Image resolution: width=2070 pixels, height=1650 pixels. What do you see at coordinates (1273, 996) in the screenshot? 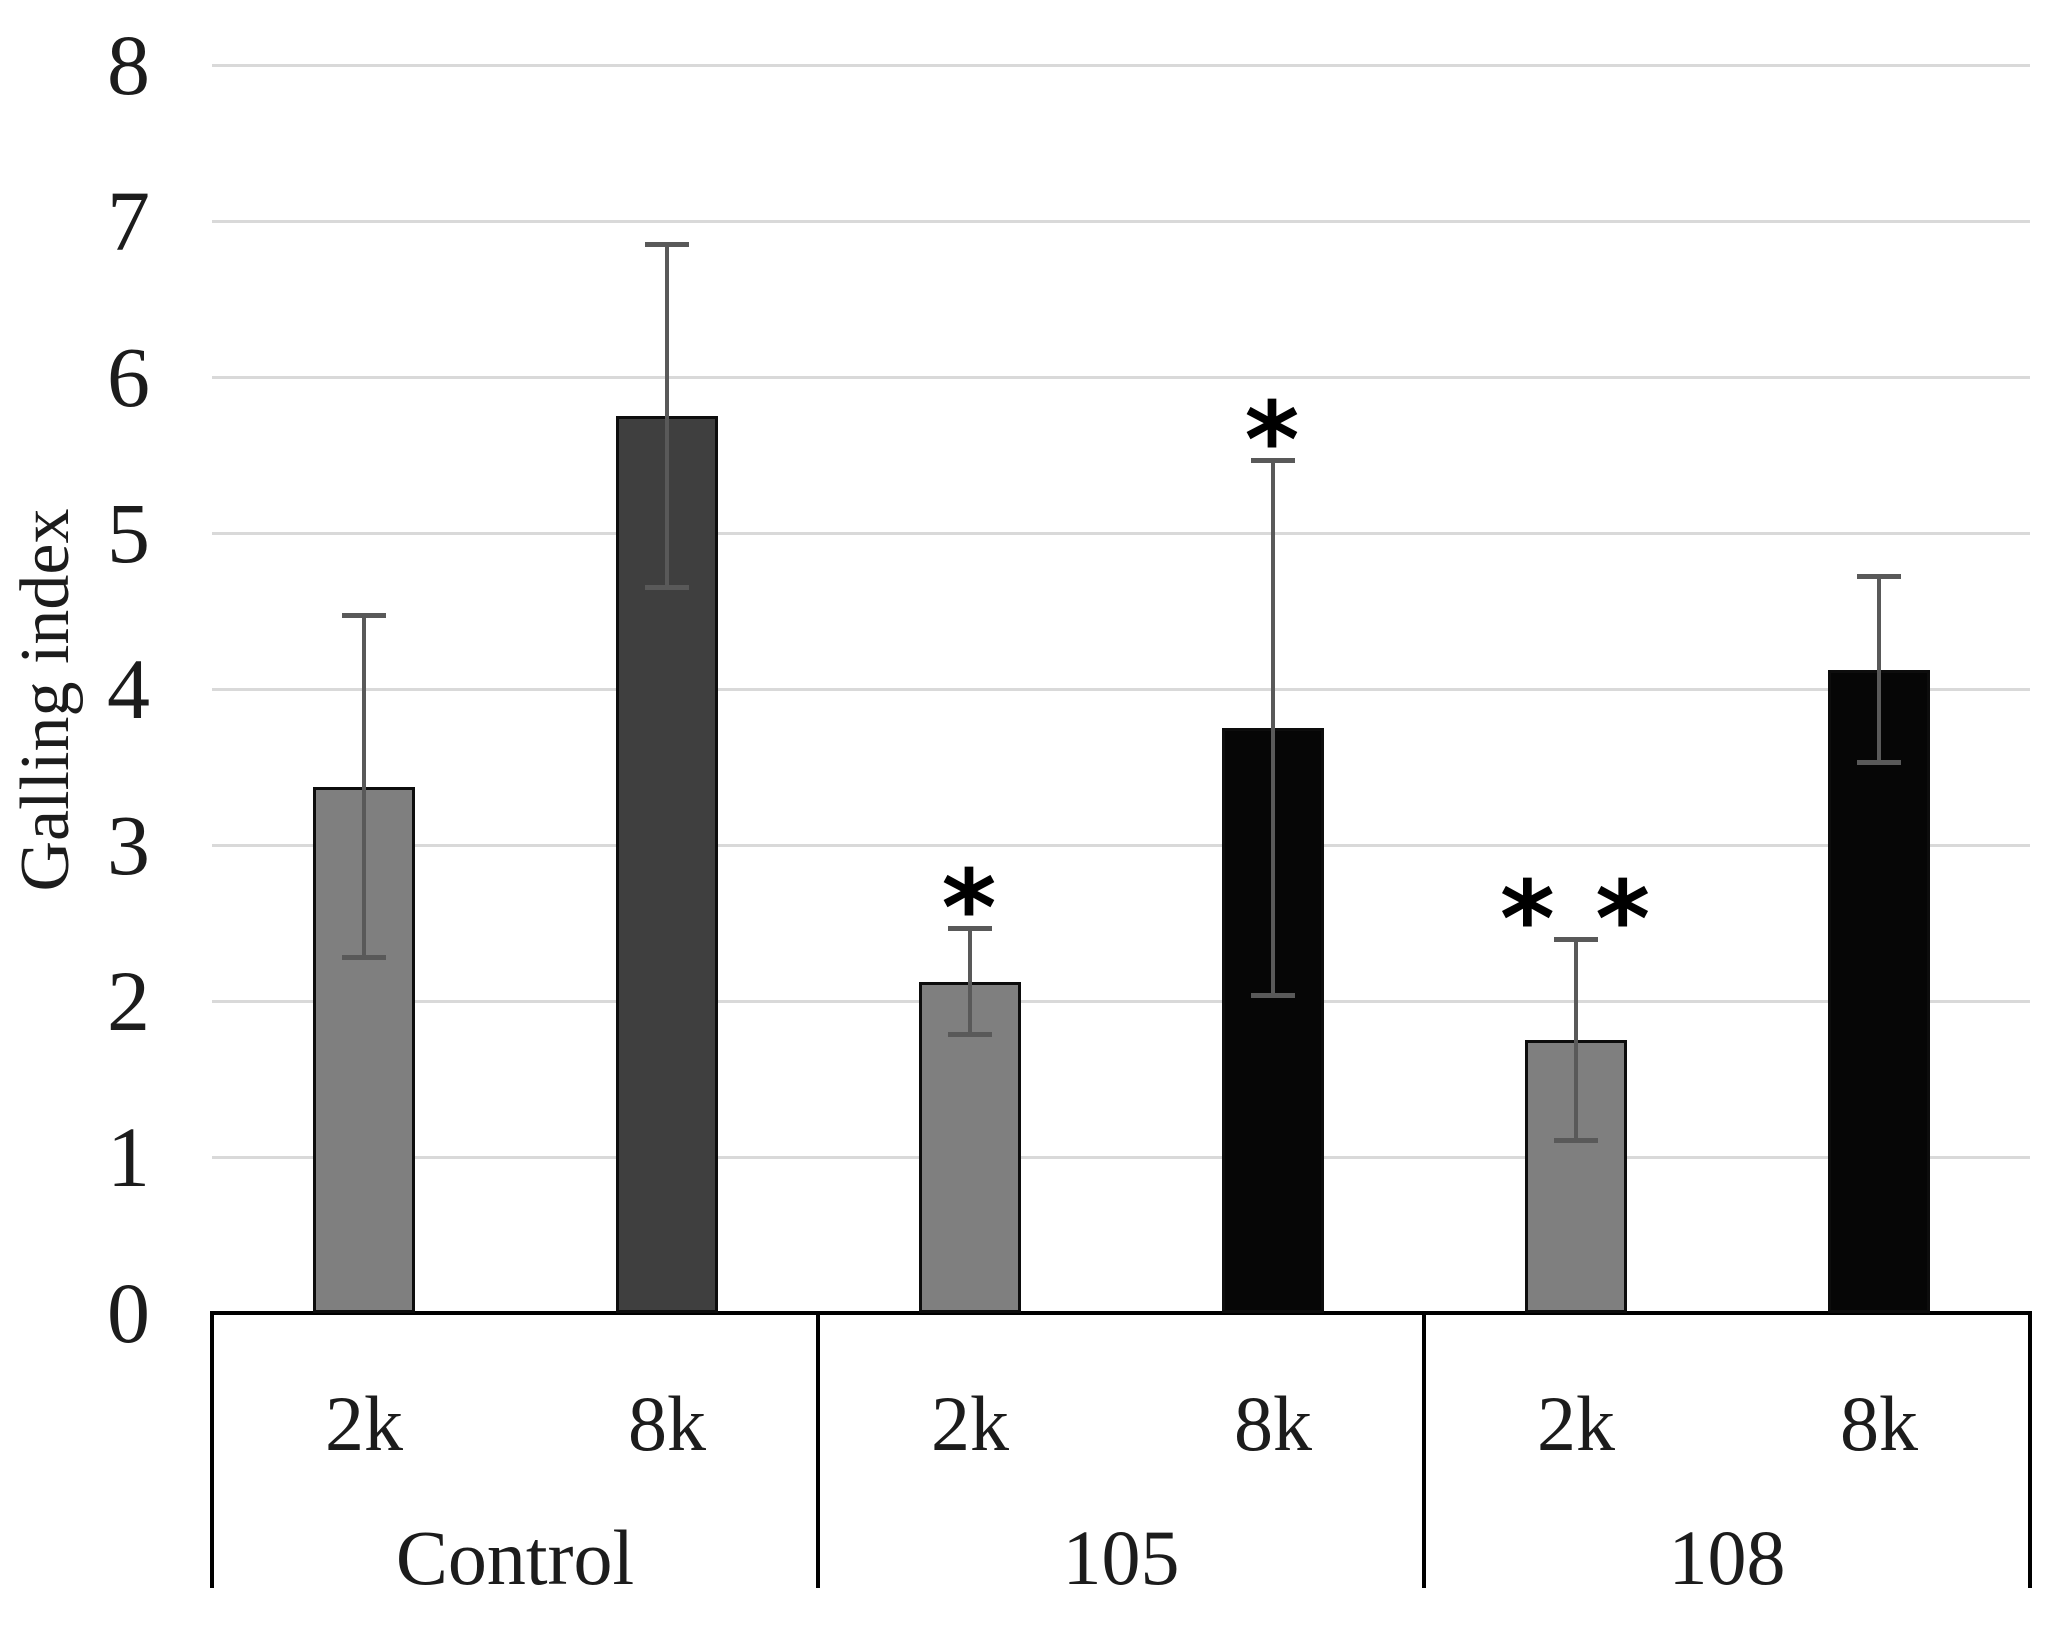
I see `error-bar-cap-bottom-105-8k` at bounding box center [1273, 996].